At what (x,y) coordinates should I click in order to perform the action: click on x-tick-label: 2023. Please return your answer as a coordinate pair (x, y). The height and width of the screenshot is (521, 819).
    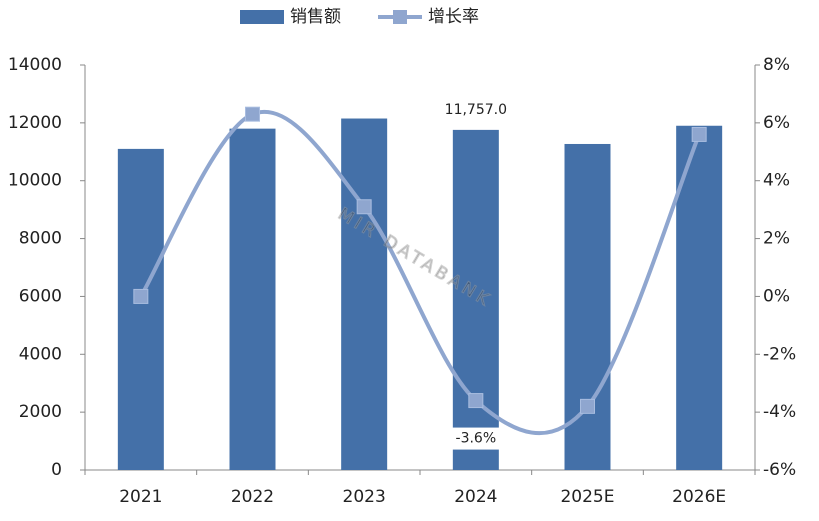
    Looking at the image, I should click on (364, 497).